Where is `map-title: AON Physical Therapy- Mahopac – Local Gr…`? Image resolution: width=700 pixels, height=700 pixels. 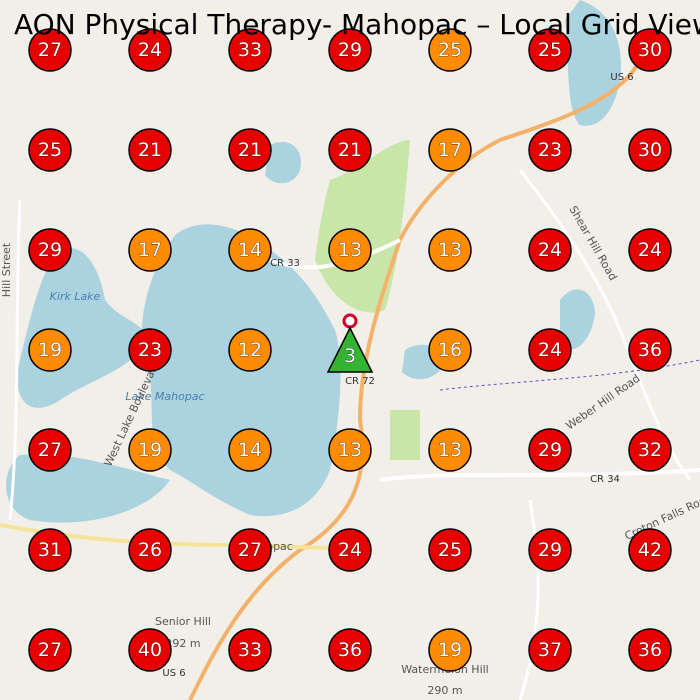
map-title: AON Physical Therapy- Mahopac – Local Gr… is located at coordinates (357, 24).